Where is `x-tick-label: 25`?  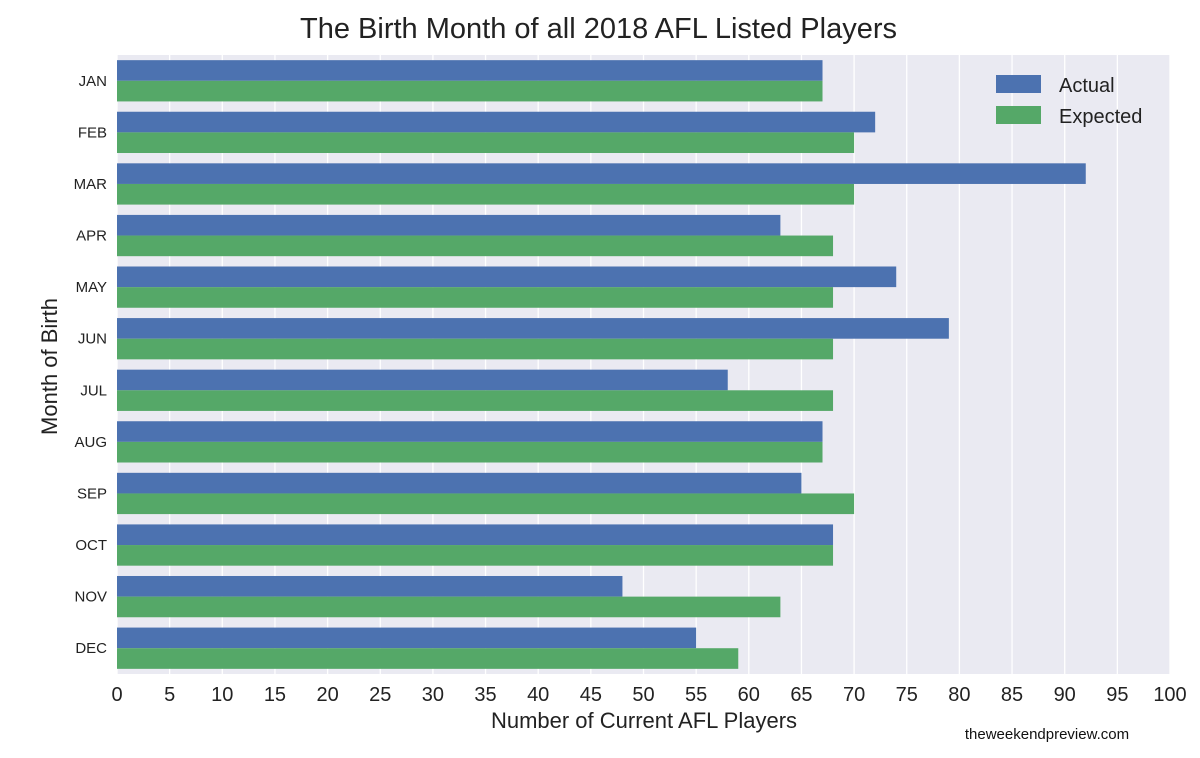 x-tick-label: 25 is located at coordinates (380, 695).